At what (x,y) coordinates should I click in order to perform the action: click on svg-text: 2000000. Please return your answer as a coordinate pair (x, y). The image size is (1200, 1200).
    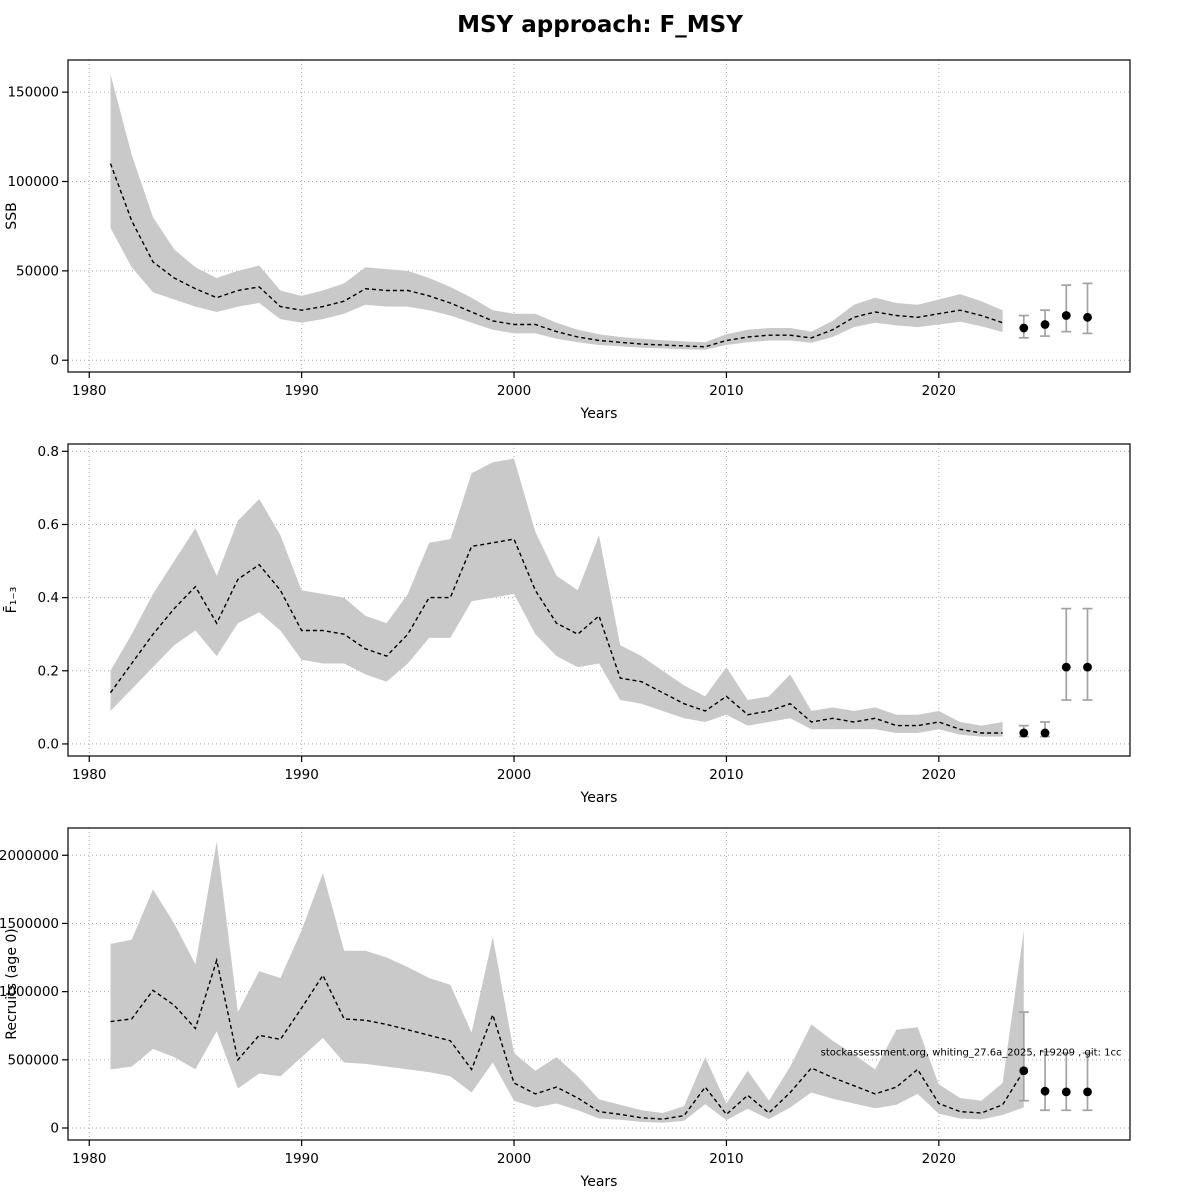
    Looking at the image, I should click on (29, 856).